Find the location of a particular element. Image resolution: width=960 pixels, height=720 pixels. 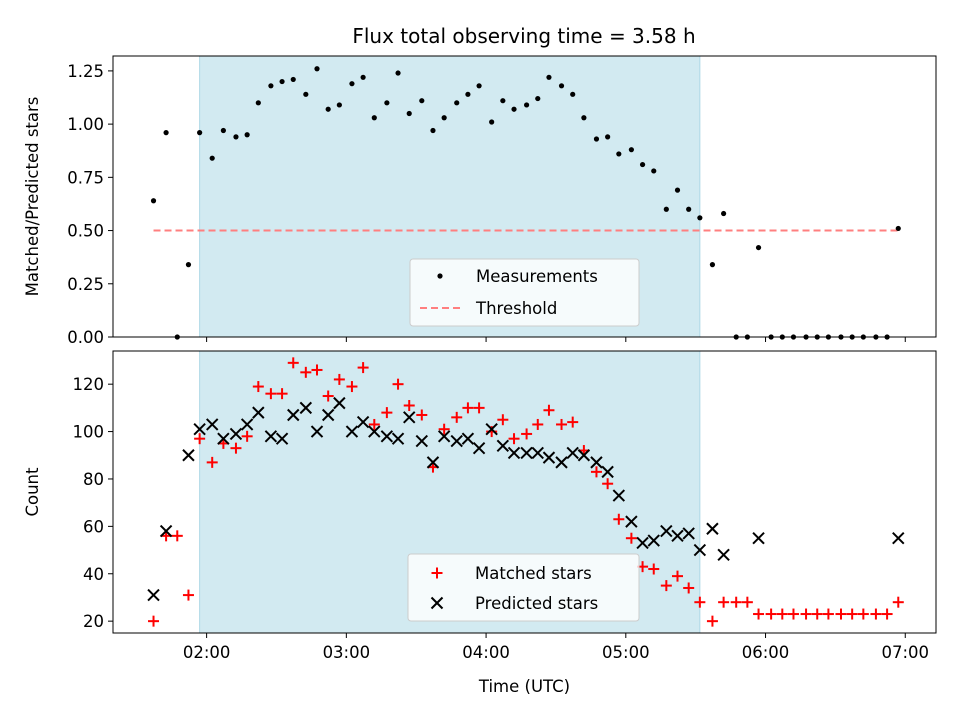

y-axis-label: Count is located at coordinates (32, 492).